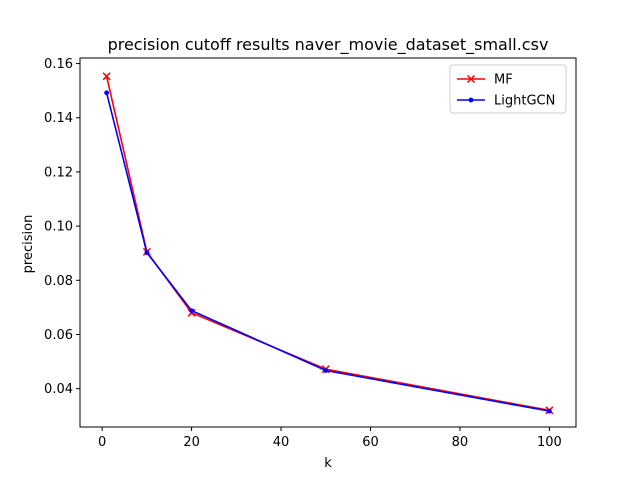 The height and width of the screenshot is (480, 640). Describe the element at coordinates (281, 442) in the screenshot. I see `x-tick-label: 40` at that location.